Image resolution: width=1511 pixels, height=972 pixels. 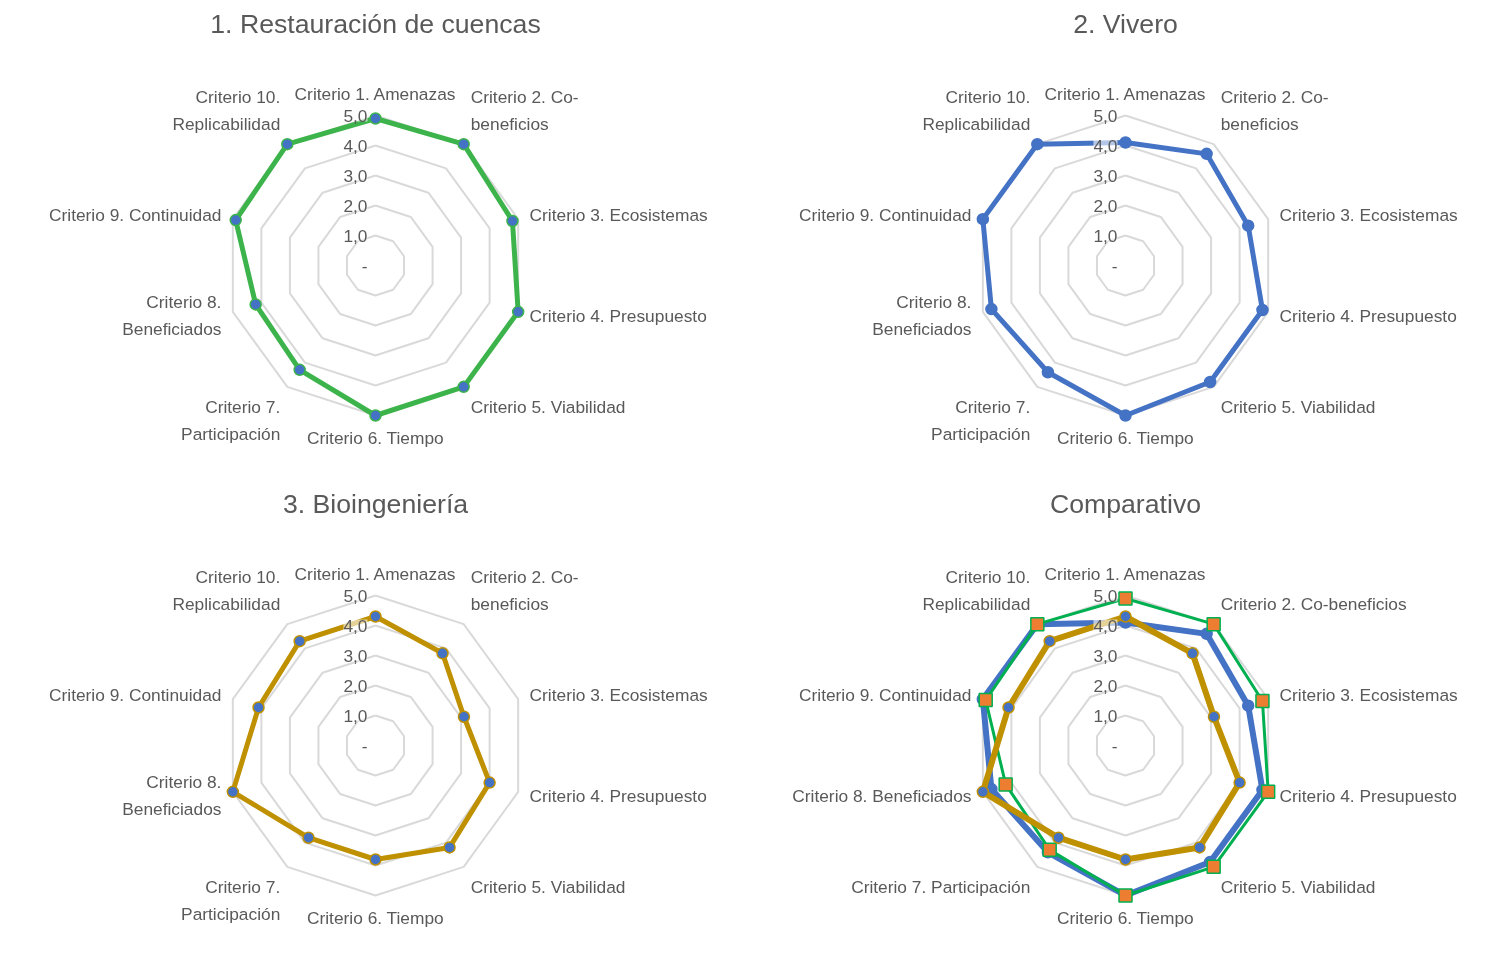 What do you see at coordinates (375, 23) in the screenshot?
I see `chart-title: 1. Restauración de cuencas` at bounding box center [375, 23].